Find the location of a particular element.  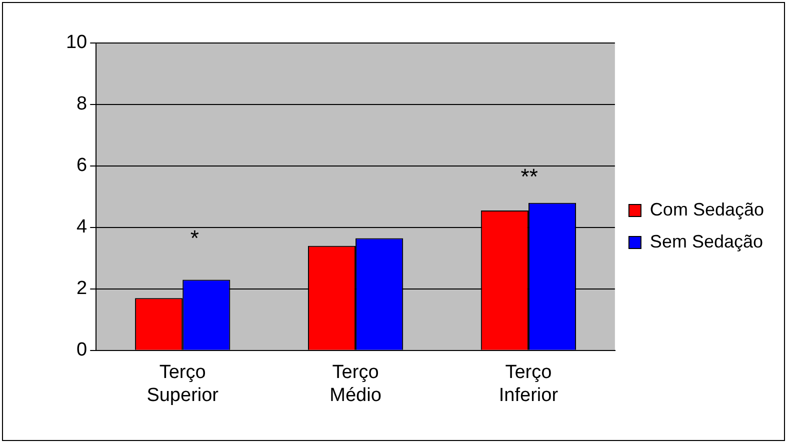

legend-label: Com Sedação is located at coordinates (707, 209).